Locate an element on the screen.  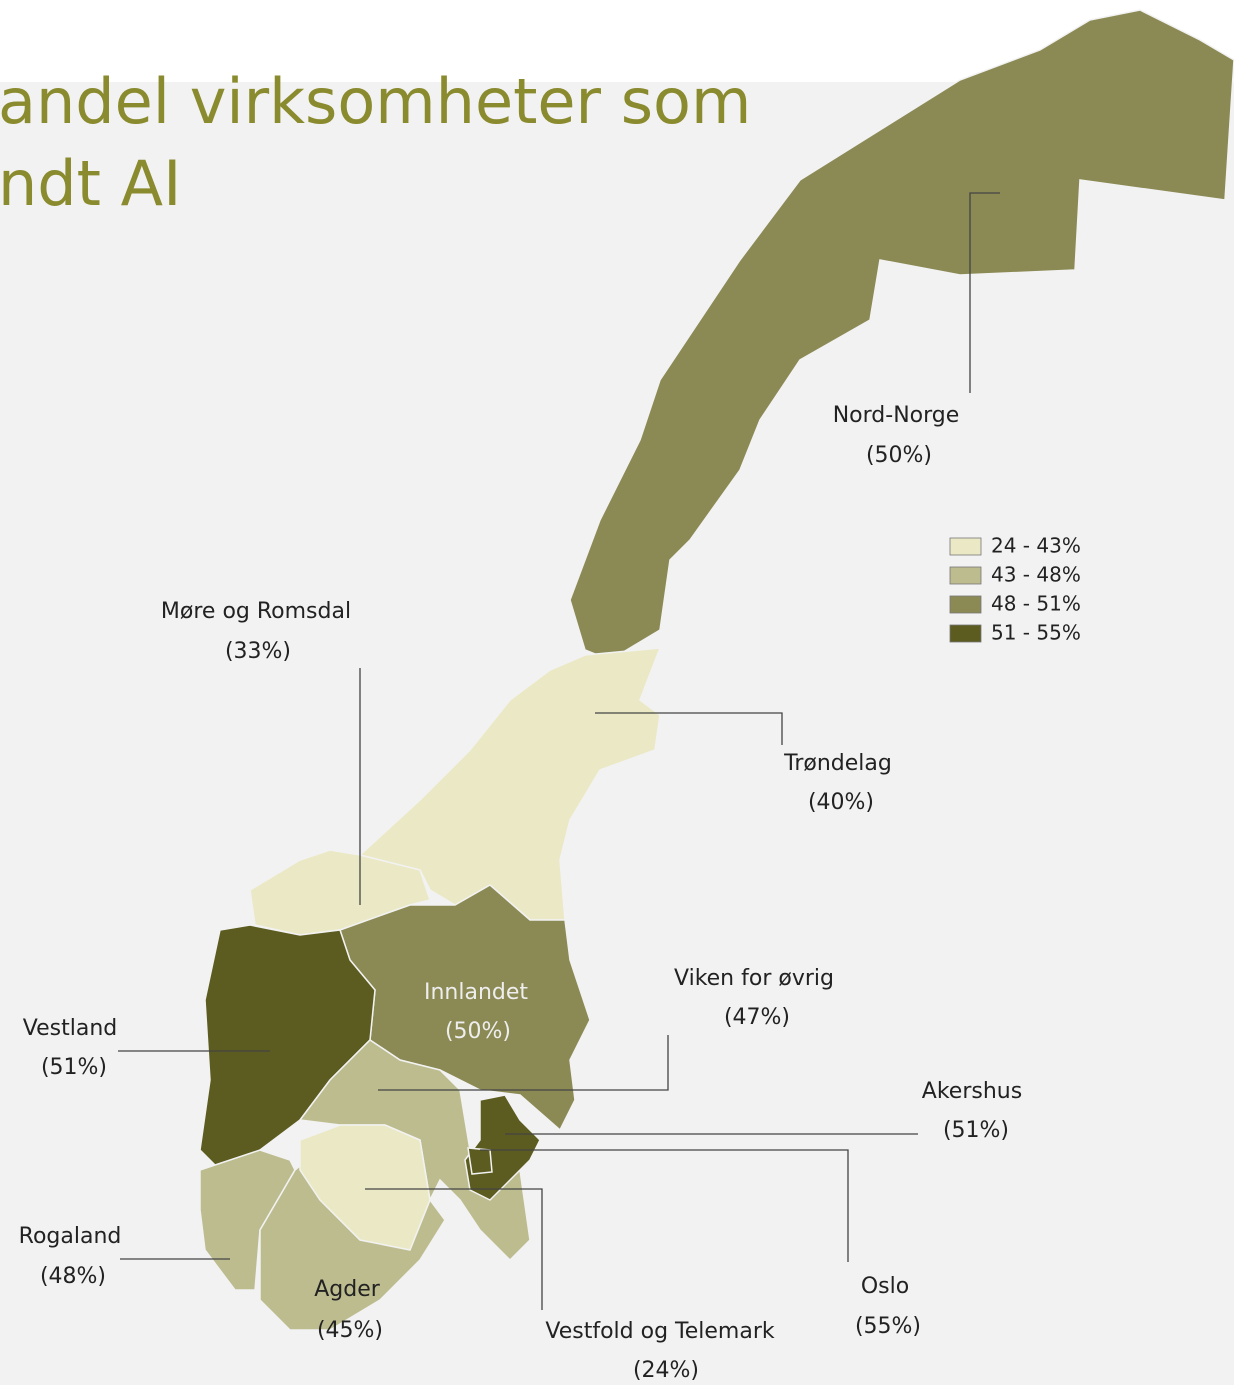
region-name: Akershus is located at coordinates (972, 1091).